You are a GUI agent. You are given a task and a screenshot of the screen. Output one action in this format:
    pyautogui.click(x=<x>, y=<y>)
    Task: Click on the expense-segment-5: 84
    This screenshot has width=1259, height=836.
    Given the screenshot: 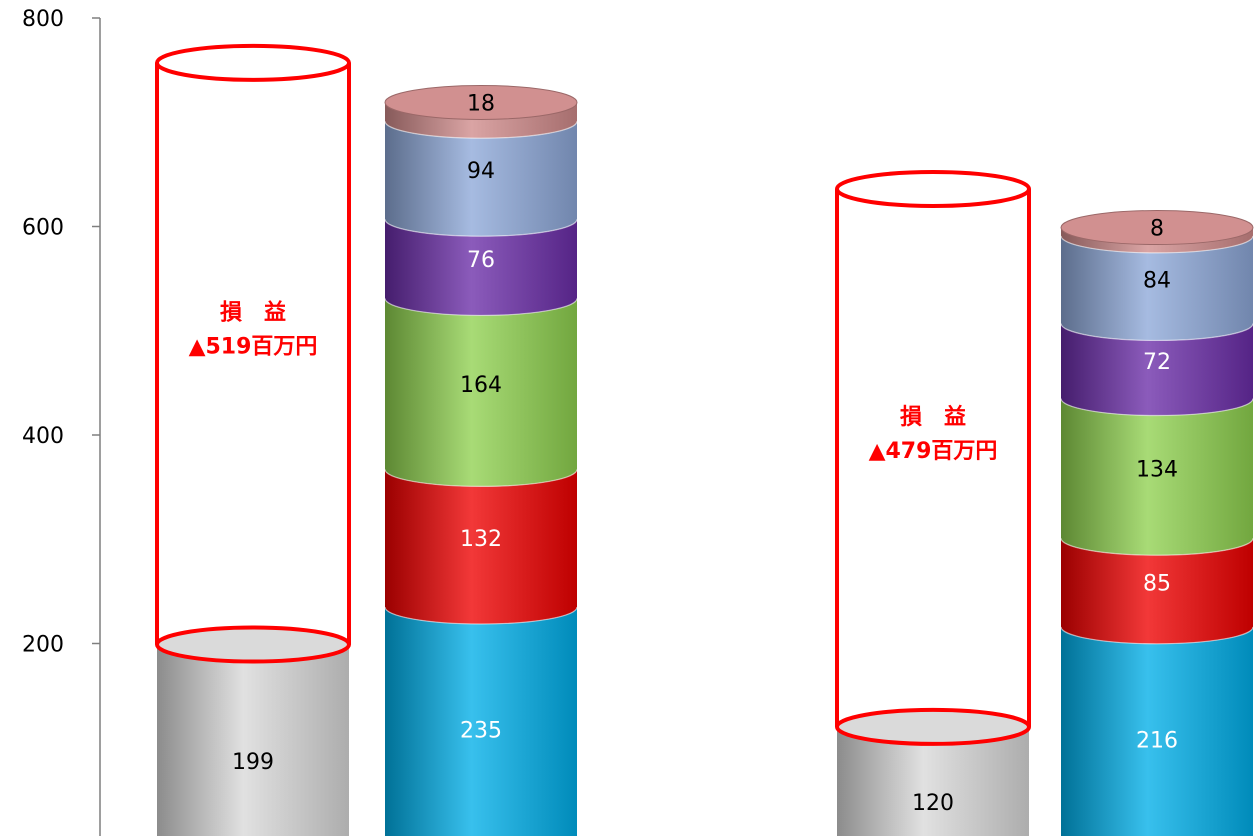 What is the action you would take?
    pyautogui.click(x=1157, y=288)
    